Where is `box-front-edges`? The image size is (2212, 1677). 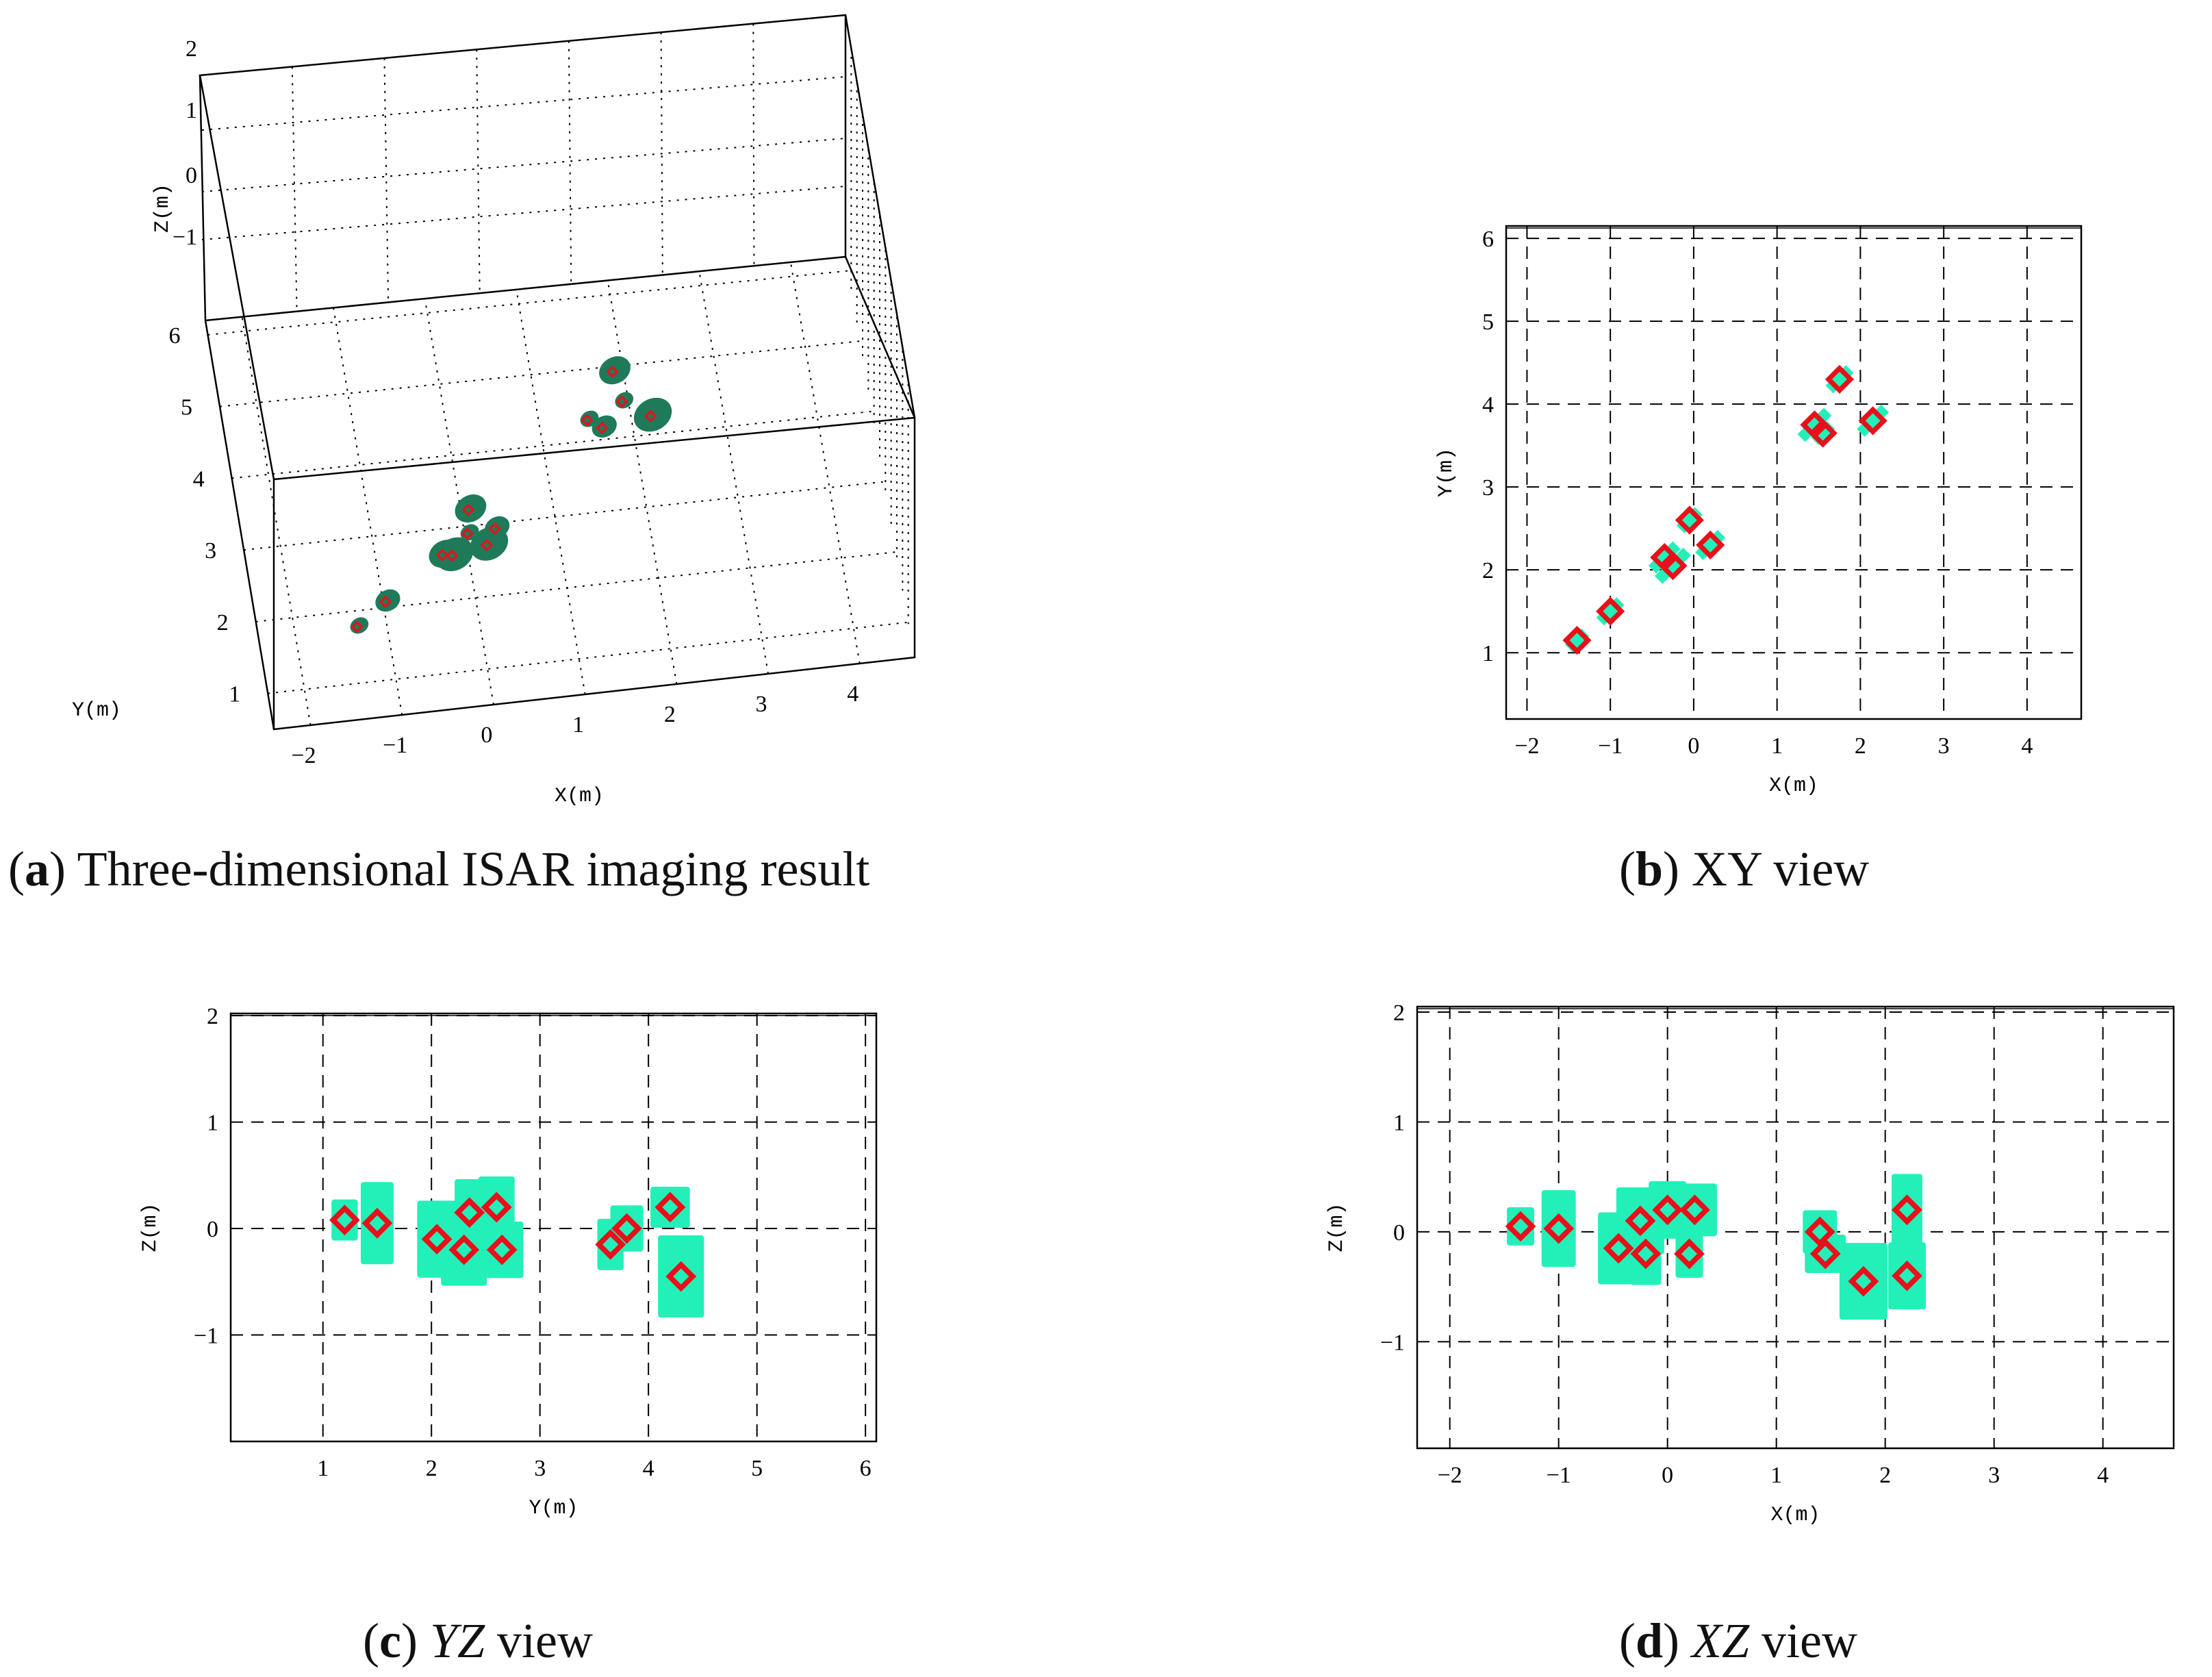
box-front-edges is located at coordinates (557, 403).